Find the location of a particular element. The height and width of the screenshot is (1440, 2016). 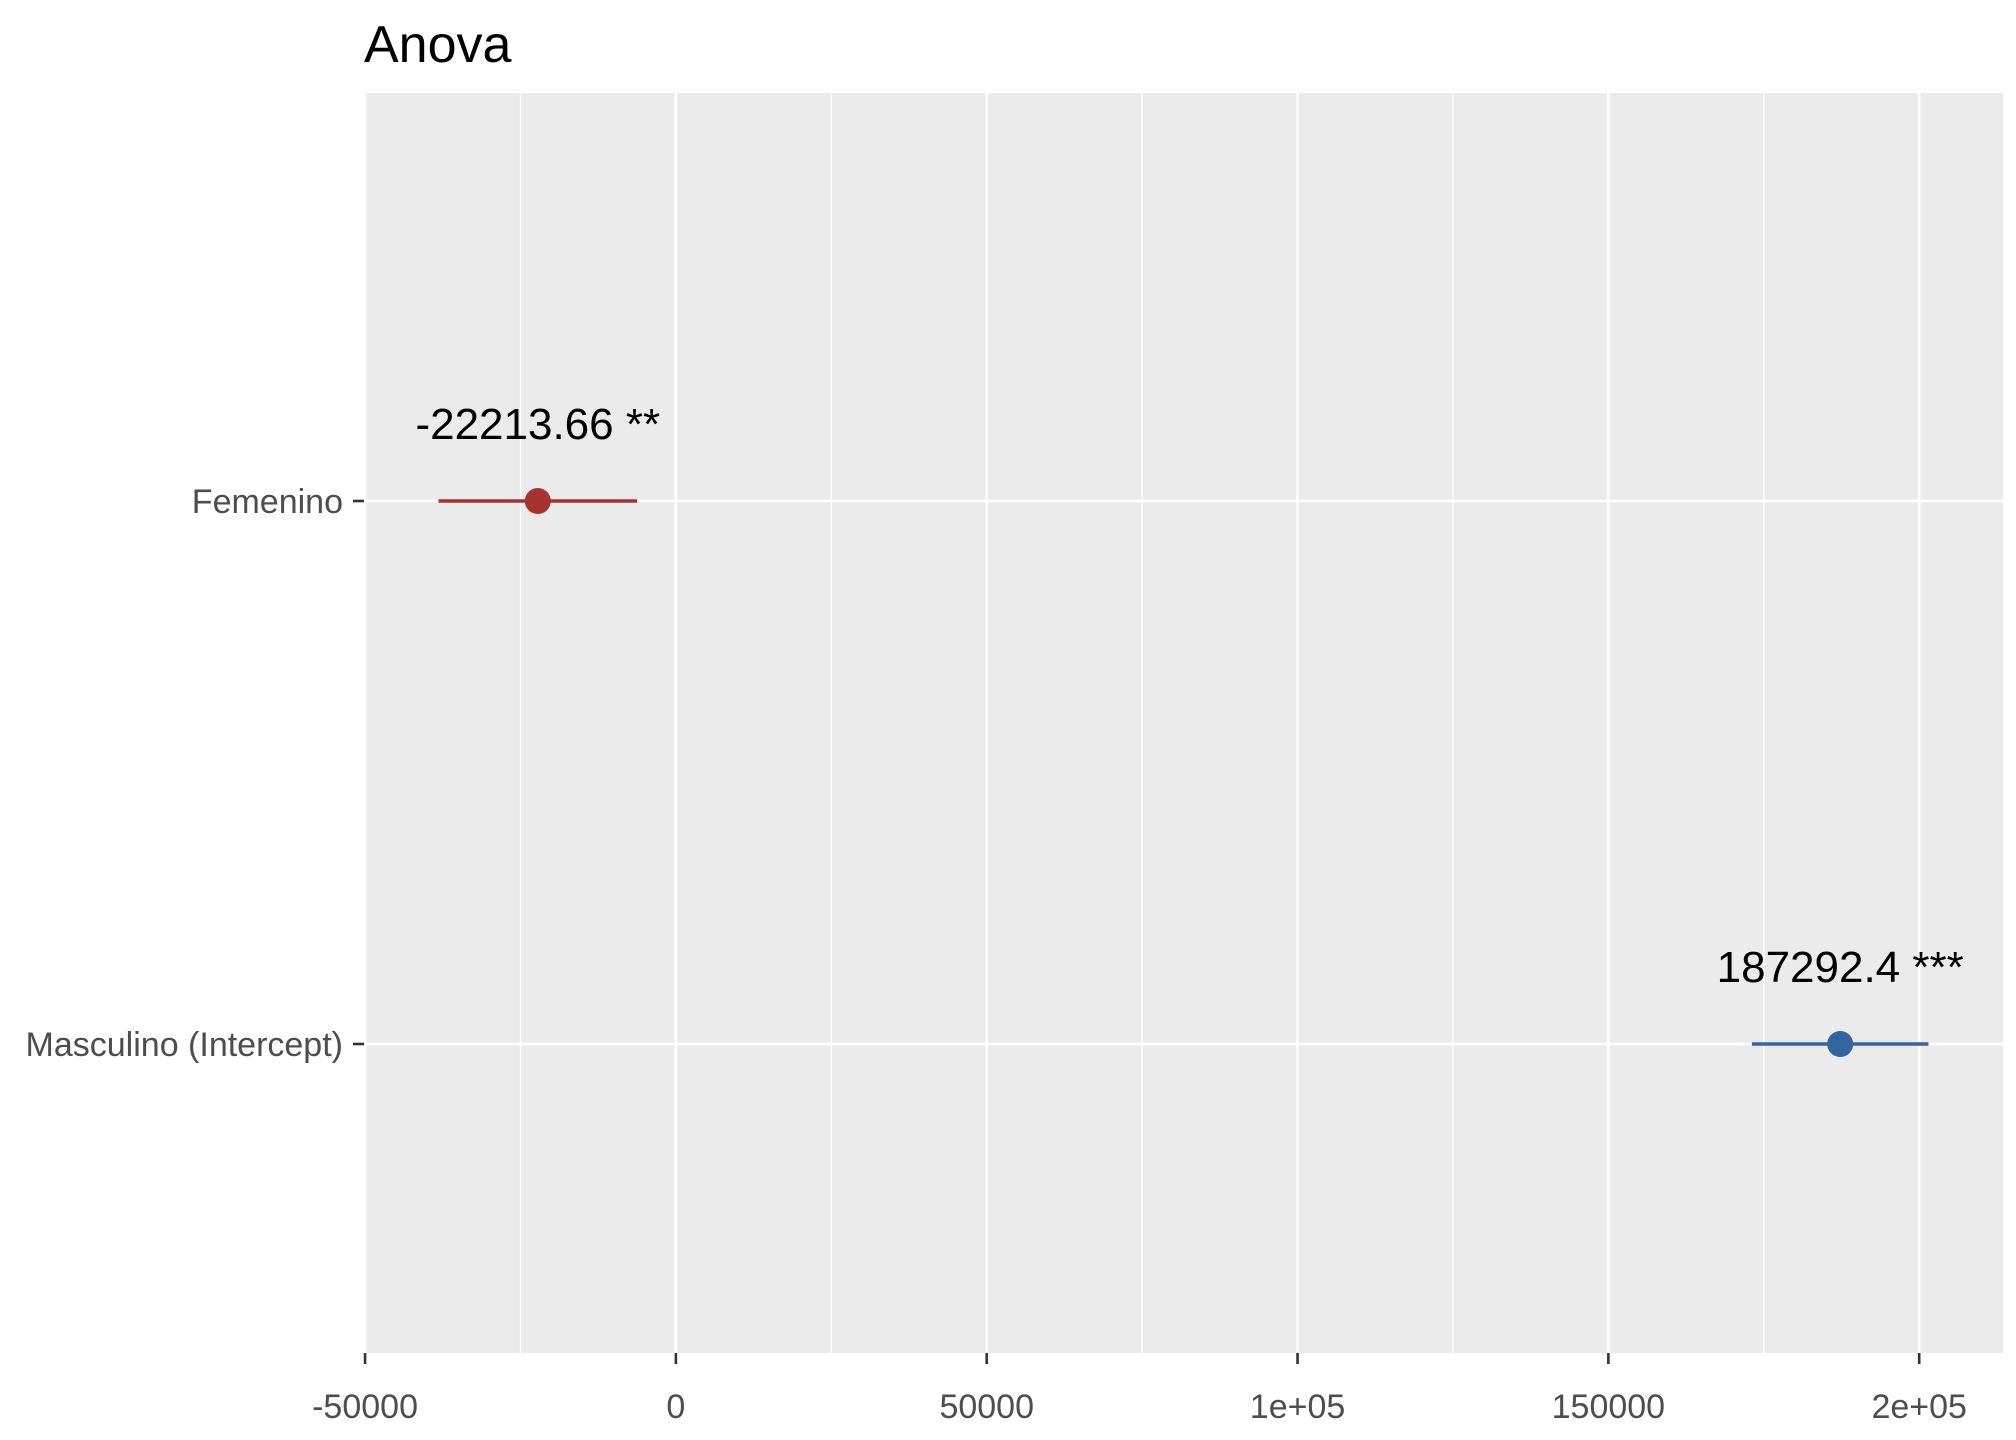

chart-title: Anova is located at coordinates (438, 45).